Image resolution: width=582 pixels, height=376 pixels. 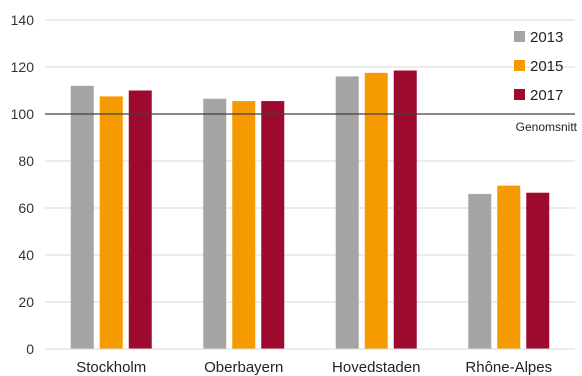 I want to click on y-tick-label: 20, so click(x=26, y=302).